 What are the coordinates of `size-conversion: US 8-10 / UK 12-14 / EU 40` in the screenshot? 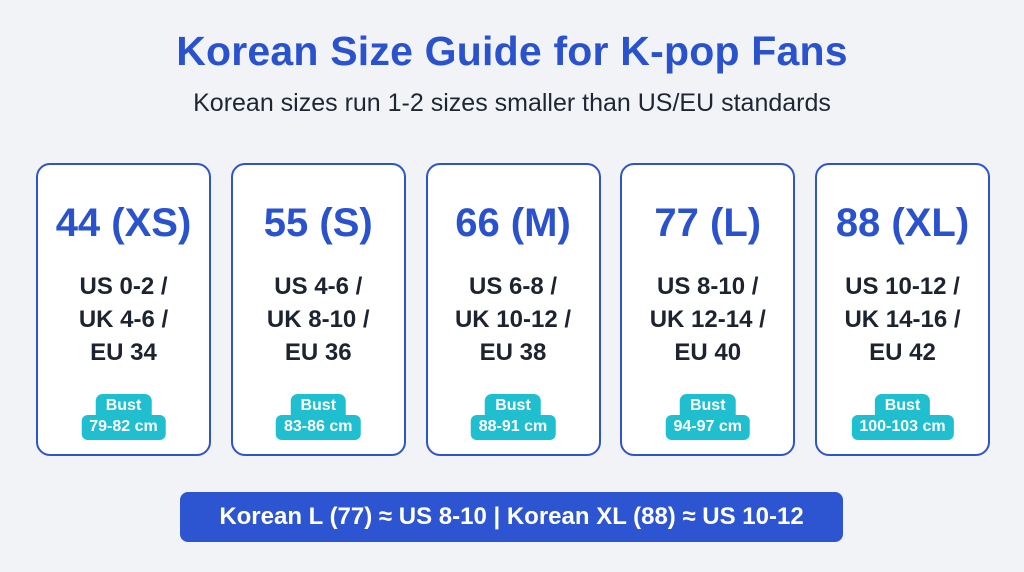 It's located at (707, 319).